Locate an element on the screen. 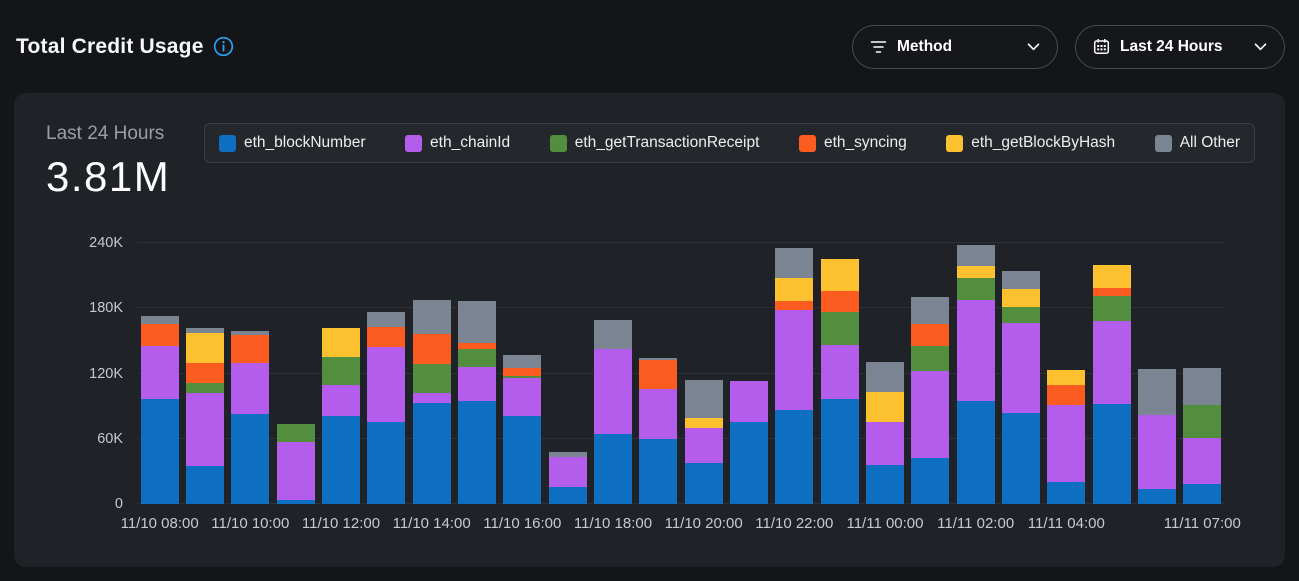 The image size is (1299, 581). legend-item: eth_blockNumber is located at coordinates (292, 143).